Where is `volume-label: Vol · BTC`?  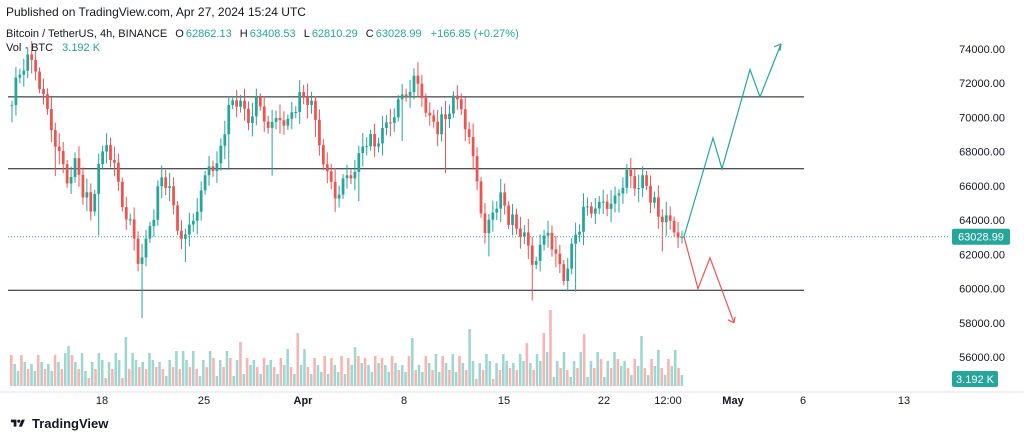 volume-label: Vol · BTC is located at coordinates (30, 48).